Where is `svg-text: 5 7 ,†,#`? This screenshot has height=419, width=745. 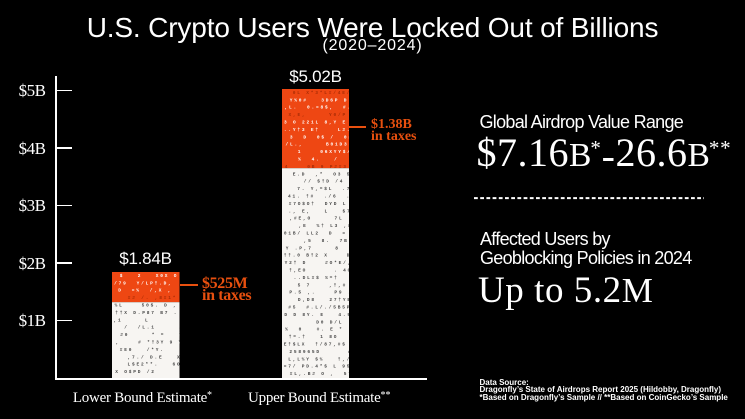
svg-text: 5 7 ,†,# is located at coordinates (316, 286).